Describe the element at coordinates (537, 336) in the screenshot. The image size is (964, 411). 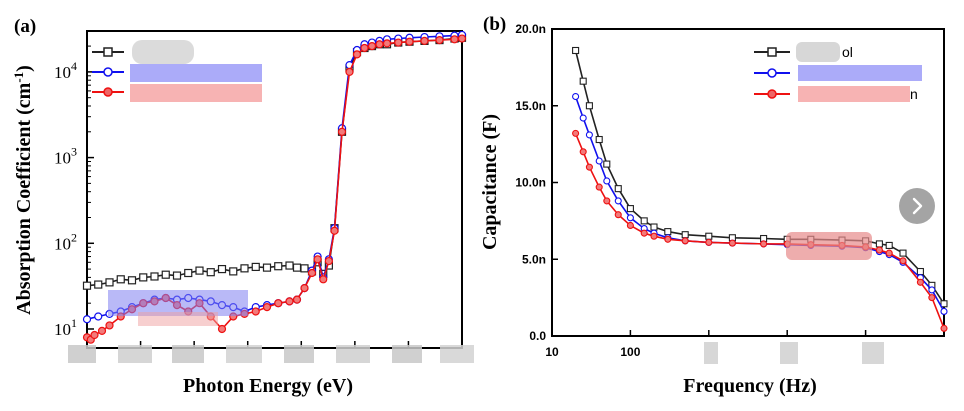
I see `b-ytick-label: 0.0` at that location.